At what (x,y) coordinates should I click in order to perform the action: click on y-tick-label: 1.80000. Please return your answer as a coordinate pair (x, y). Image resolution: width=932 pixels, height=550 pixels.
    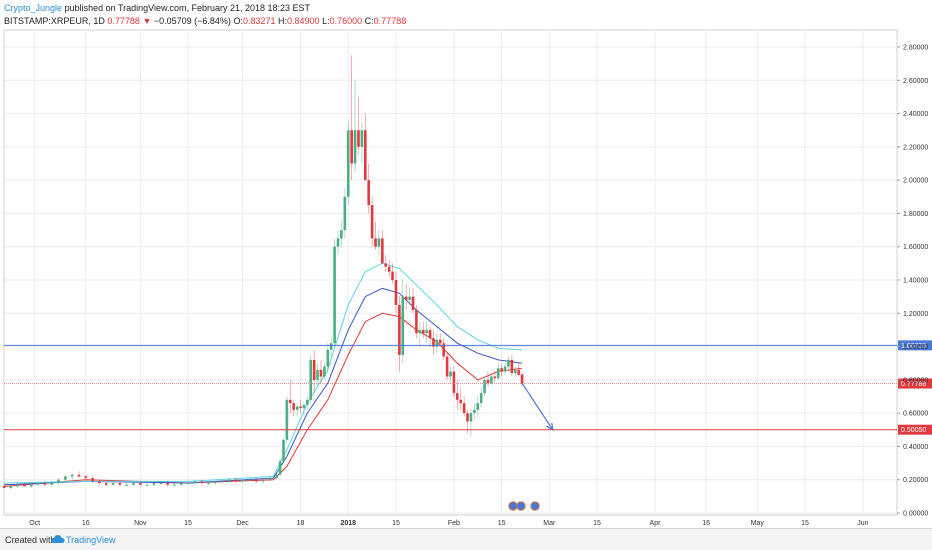
    Looking at the image, I should click on (915, 214).